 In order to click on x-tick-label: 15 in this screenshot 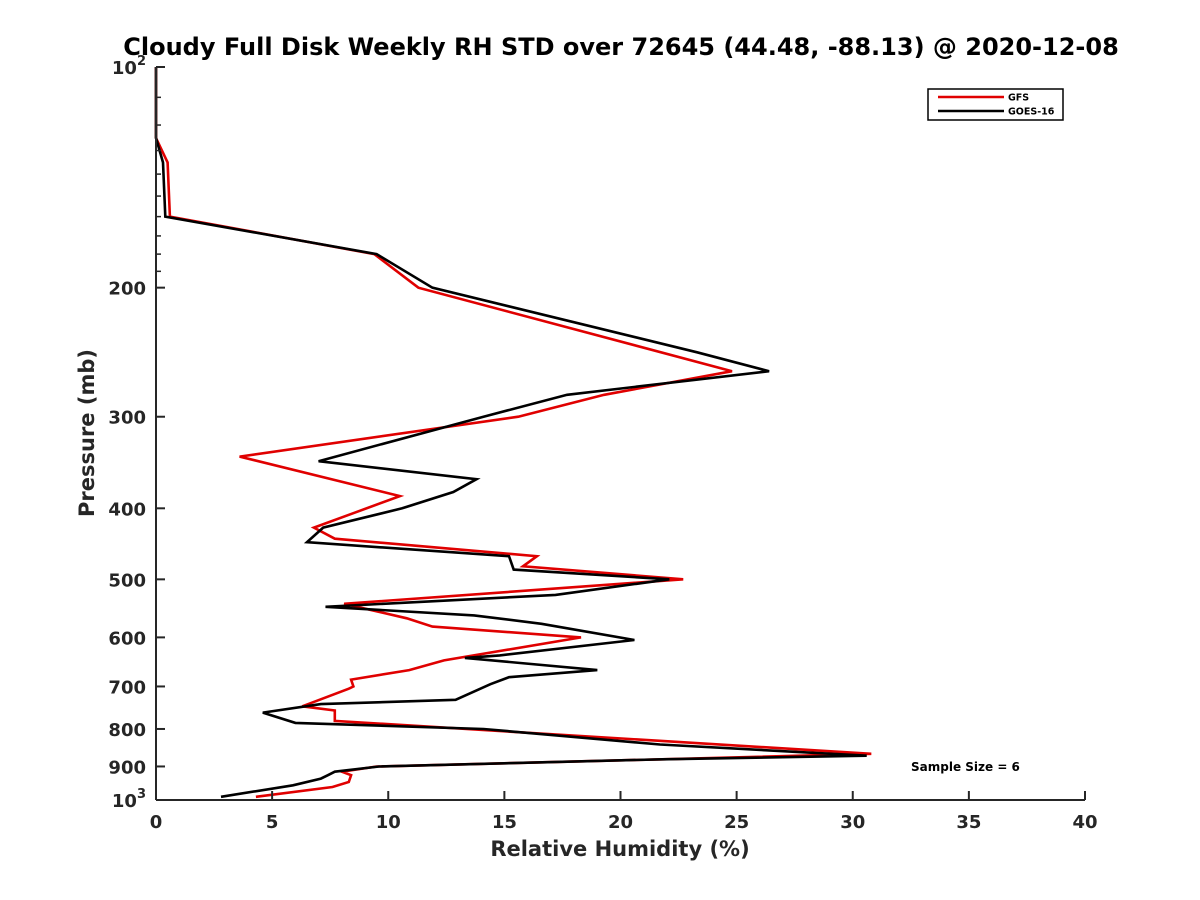, I will do `click(504, 822)`.